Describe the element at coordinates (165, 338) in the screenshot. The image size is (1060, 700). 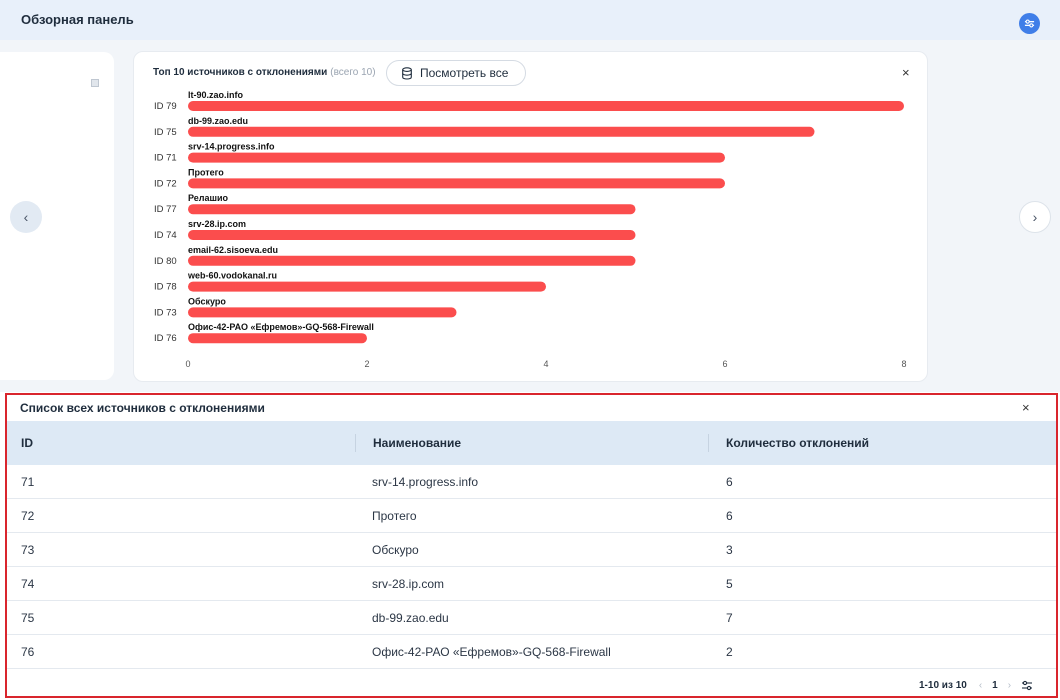
I see `category-label: ID 76` at that location.